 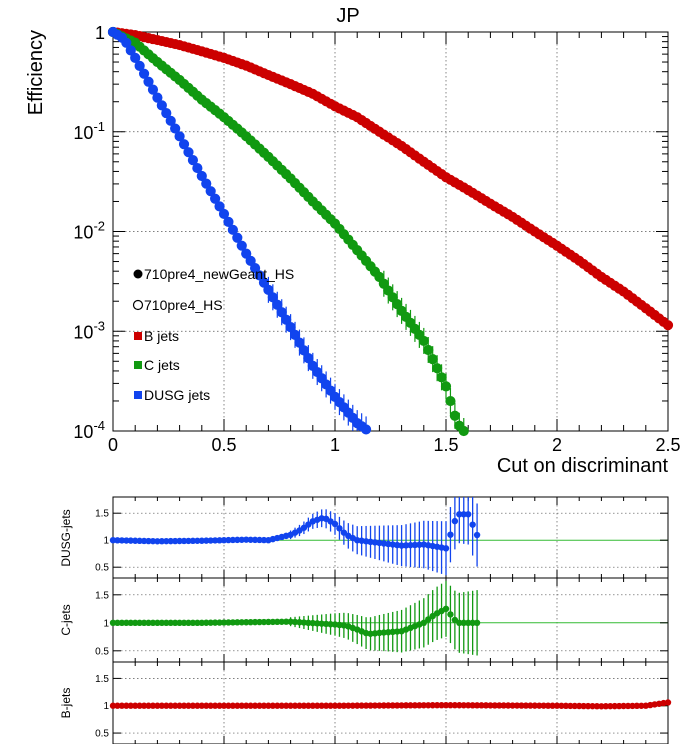 I want to click on legend-label: B jets, so click(x=161, y=336).